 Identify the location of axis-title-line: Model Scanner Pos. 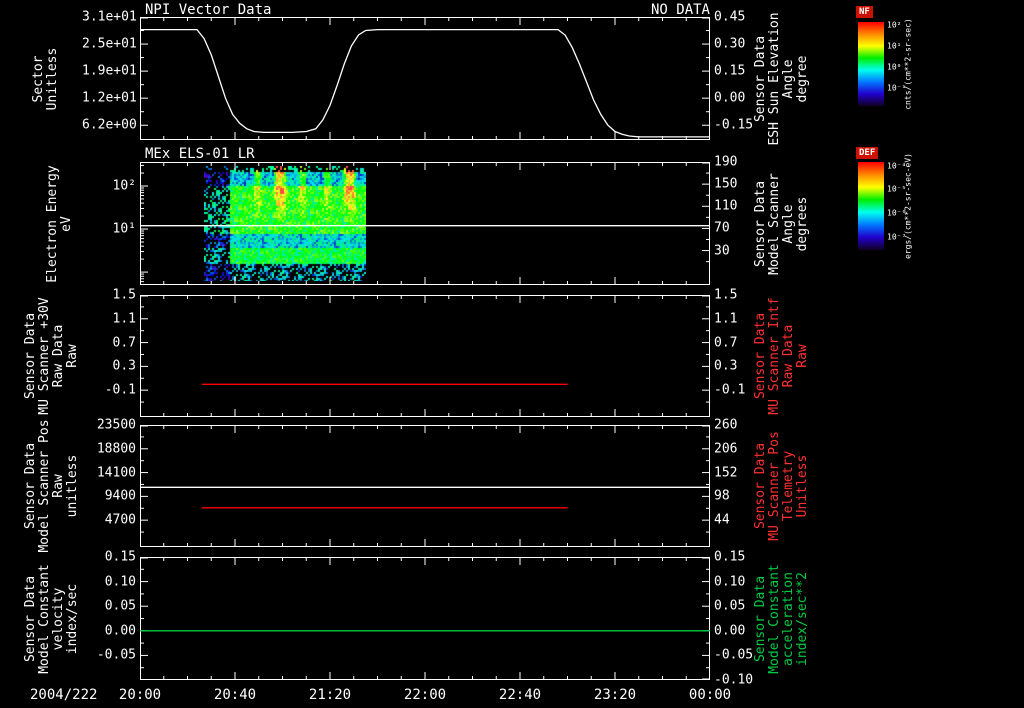
(44, 486).